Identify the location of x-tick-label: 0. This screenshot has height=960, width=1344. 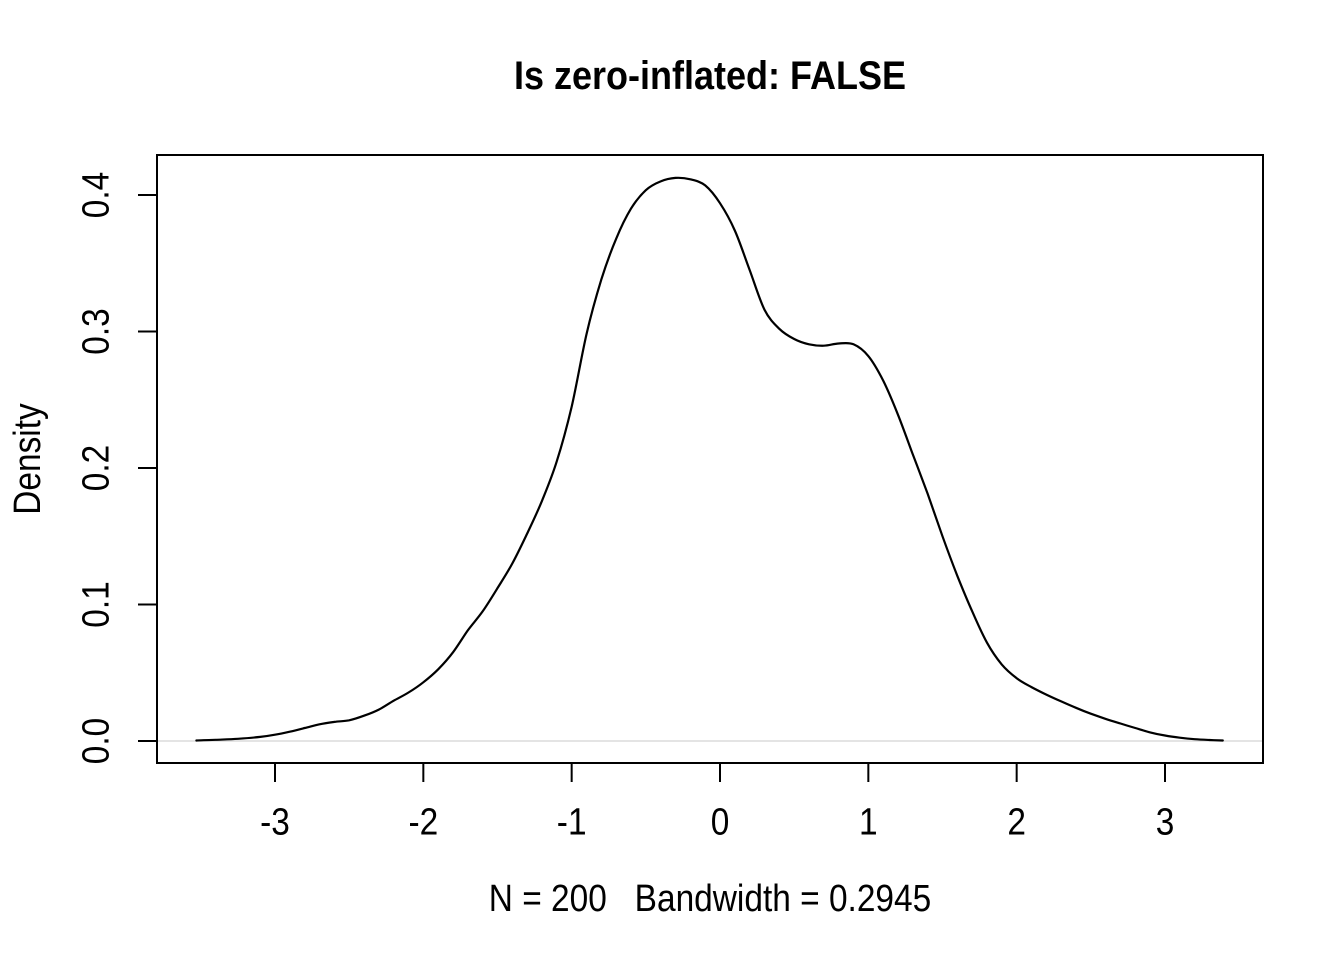
(720, 821).